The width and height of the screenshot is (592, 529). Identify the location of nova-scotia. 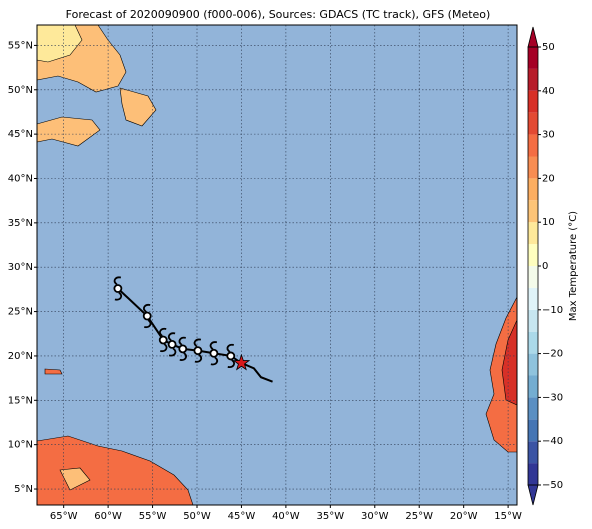
(68, 131).